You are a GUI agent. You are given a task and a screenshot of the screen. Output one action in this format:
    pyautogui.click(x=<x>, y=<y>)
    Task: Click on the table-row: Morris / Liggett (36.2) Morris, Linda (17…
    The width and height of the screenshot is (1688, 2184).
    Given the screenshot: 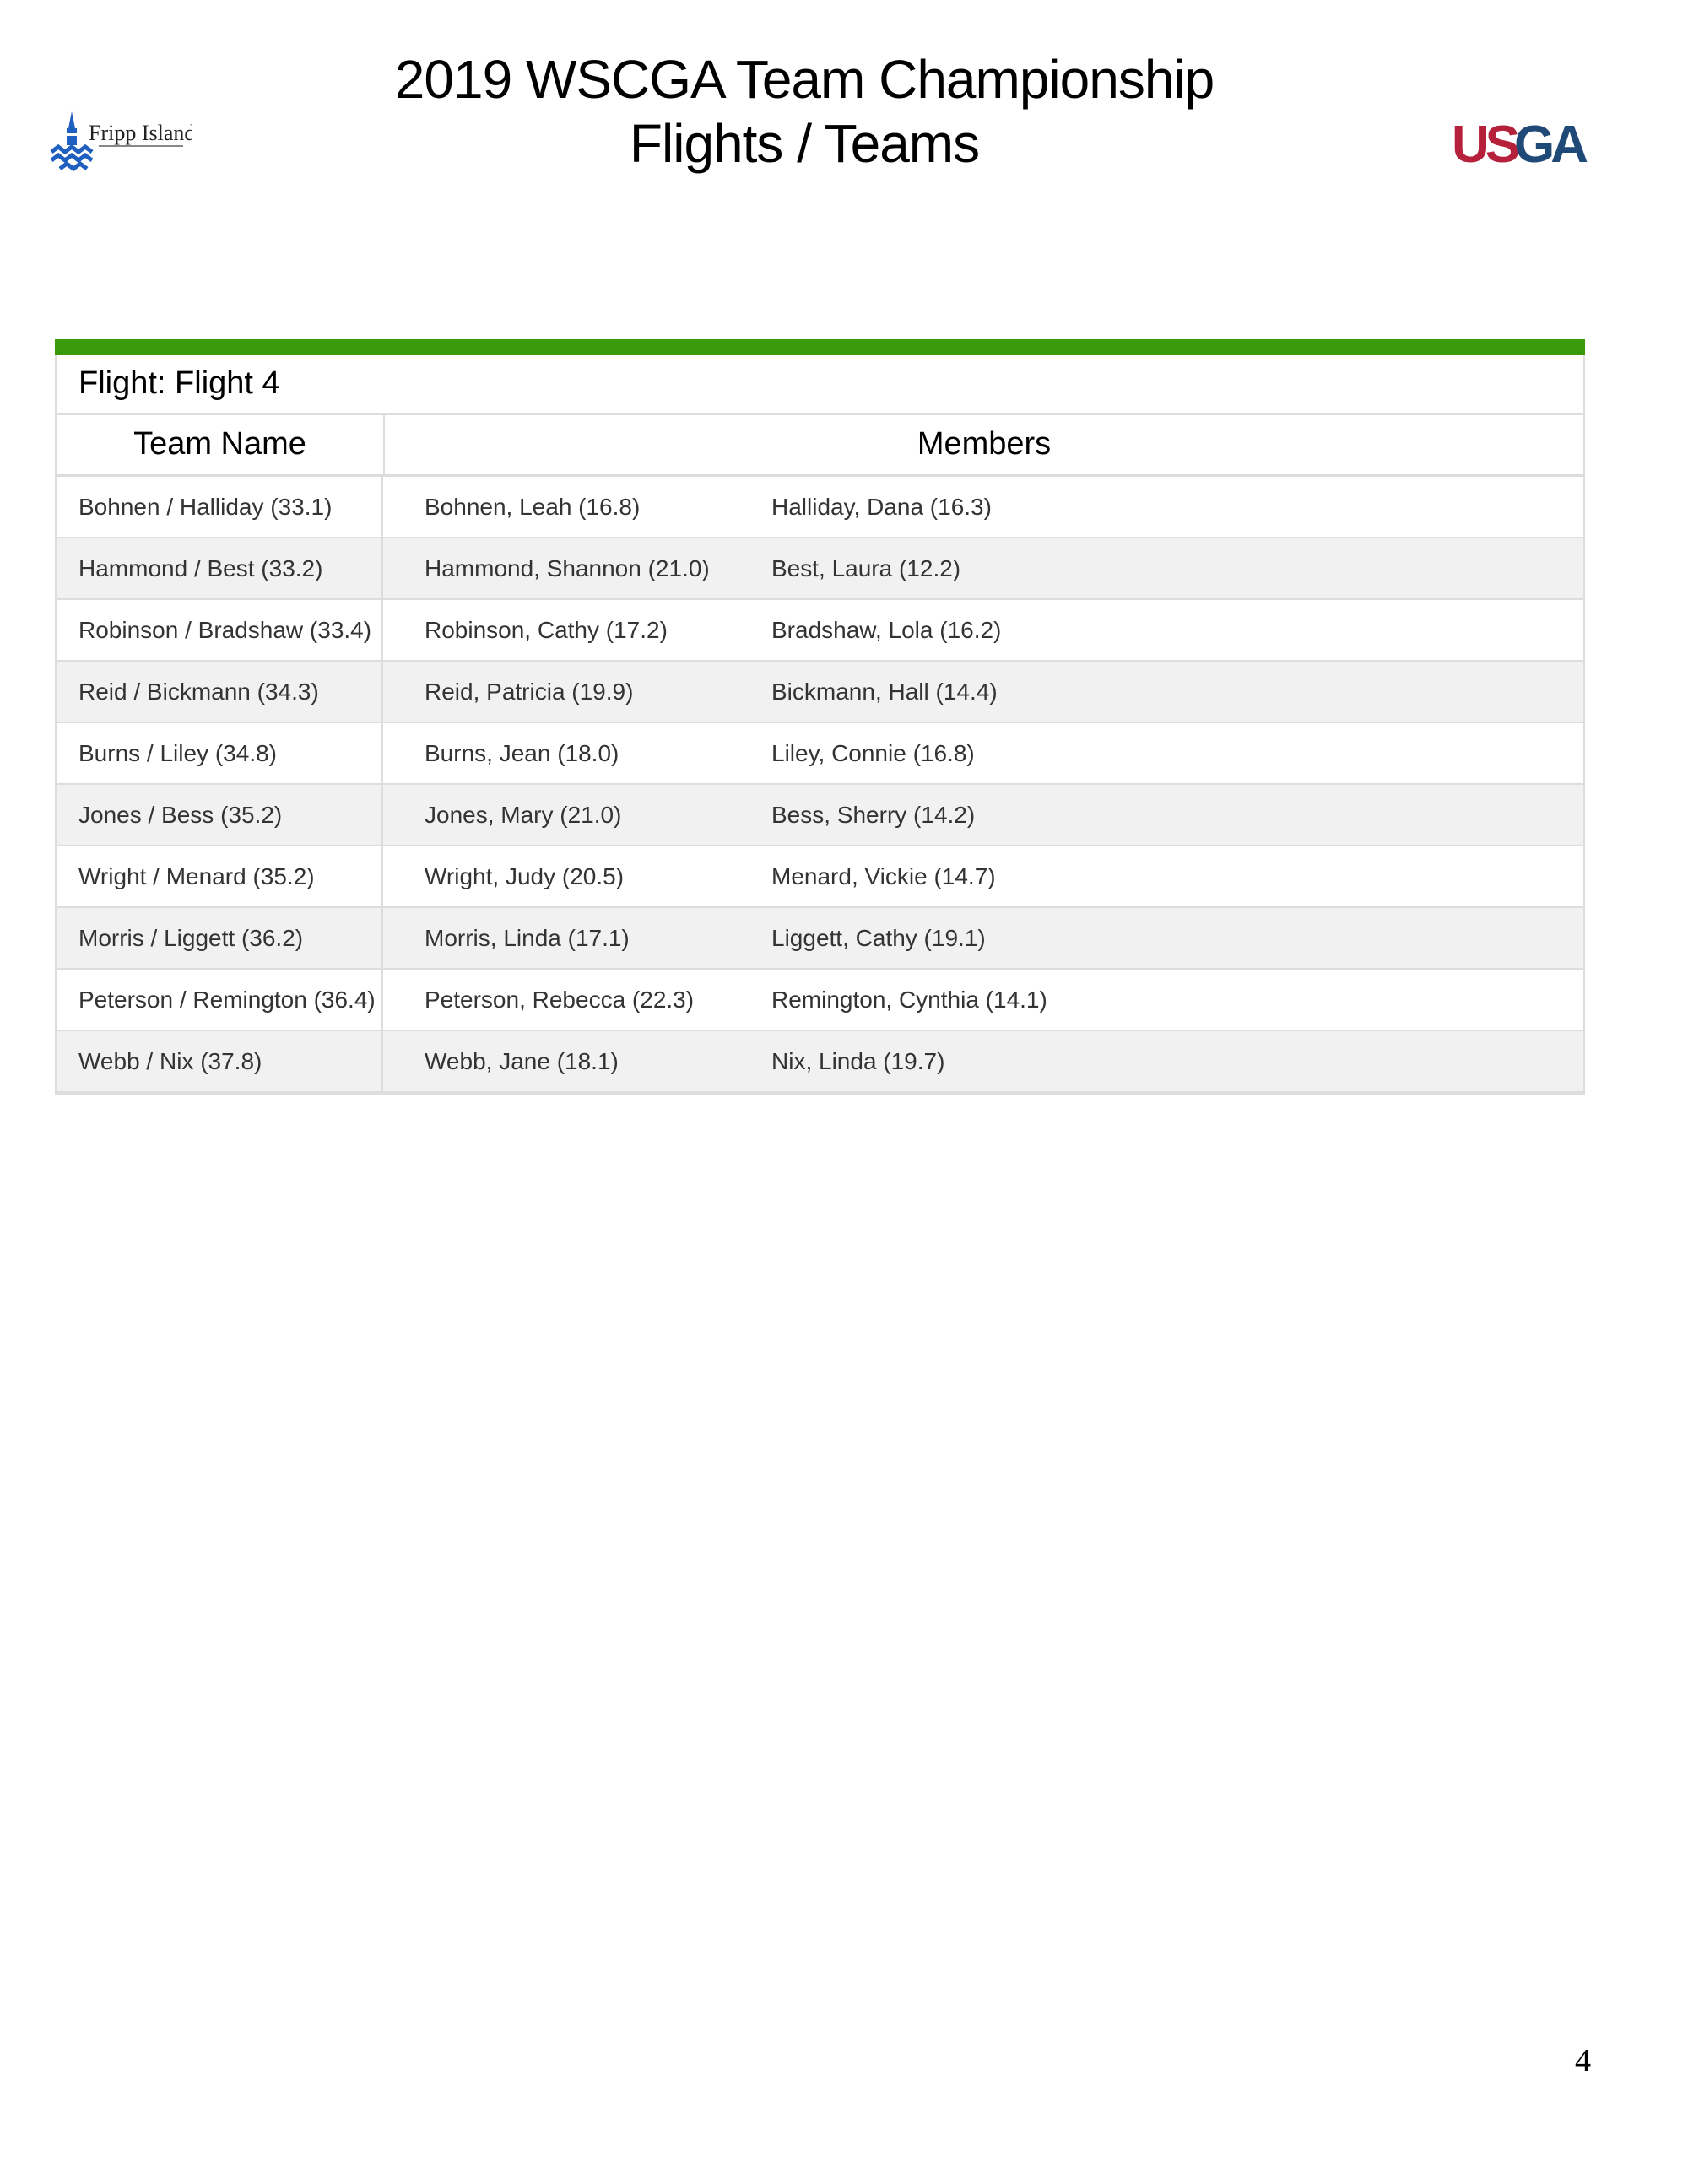 What is the action you would take?
    pyautogui.click(x=820, y=939)
    